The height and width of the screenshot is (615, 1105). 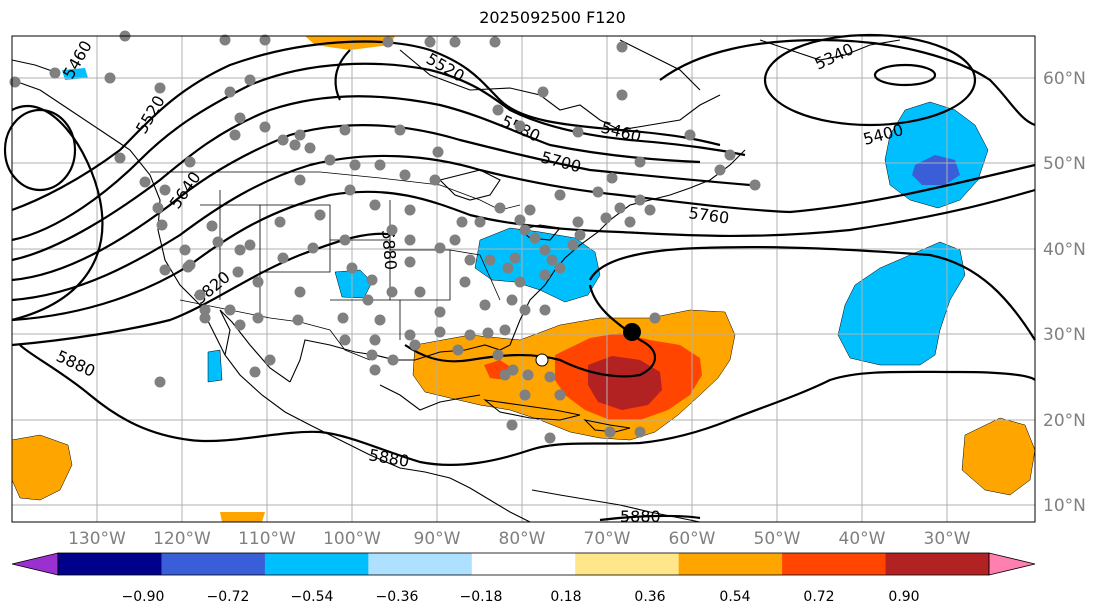 I want to click on lon-label: 80°W, so click(x=522, y=539).